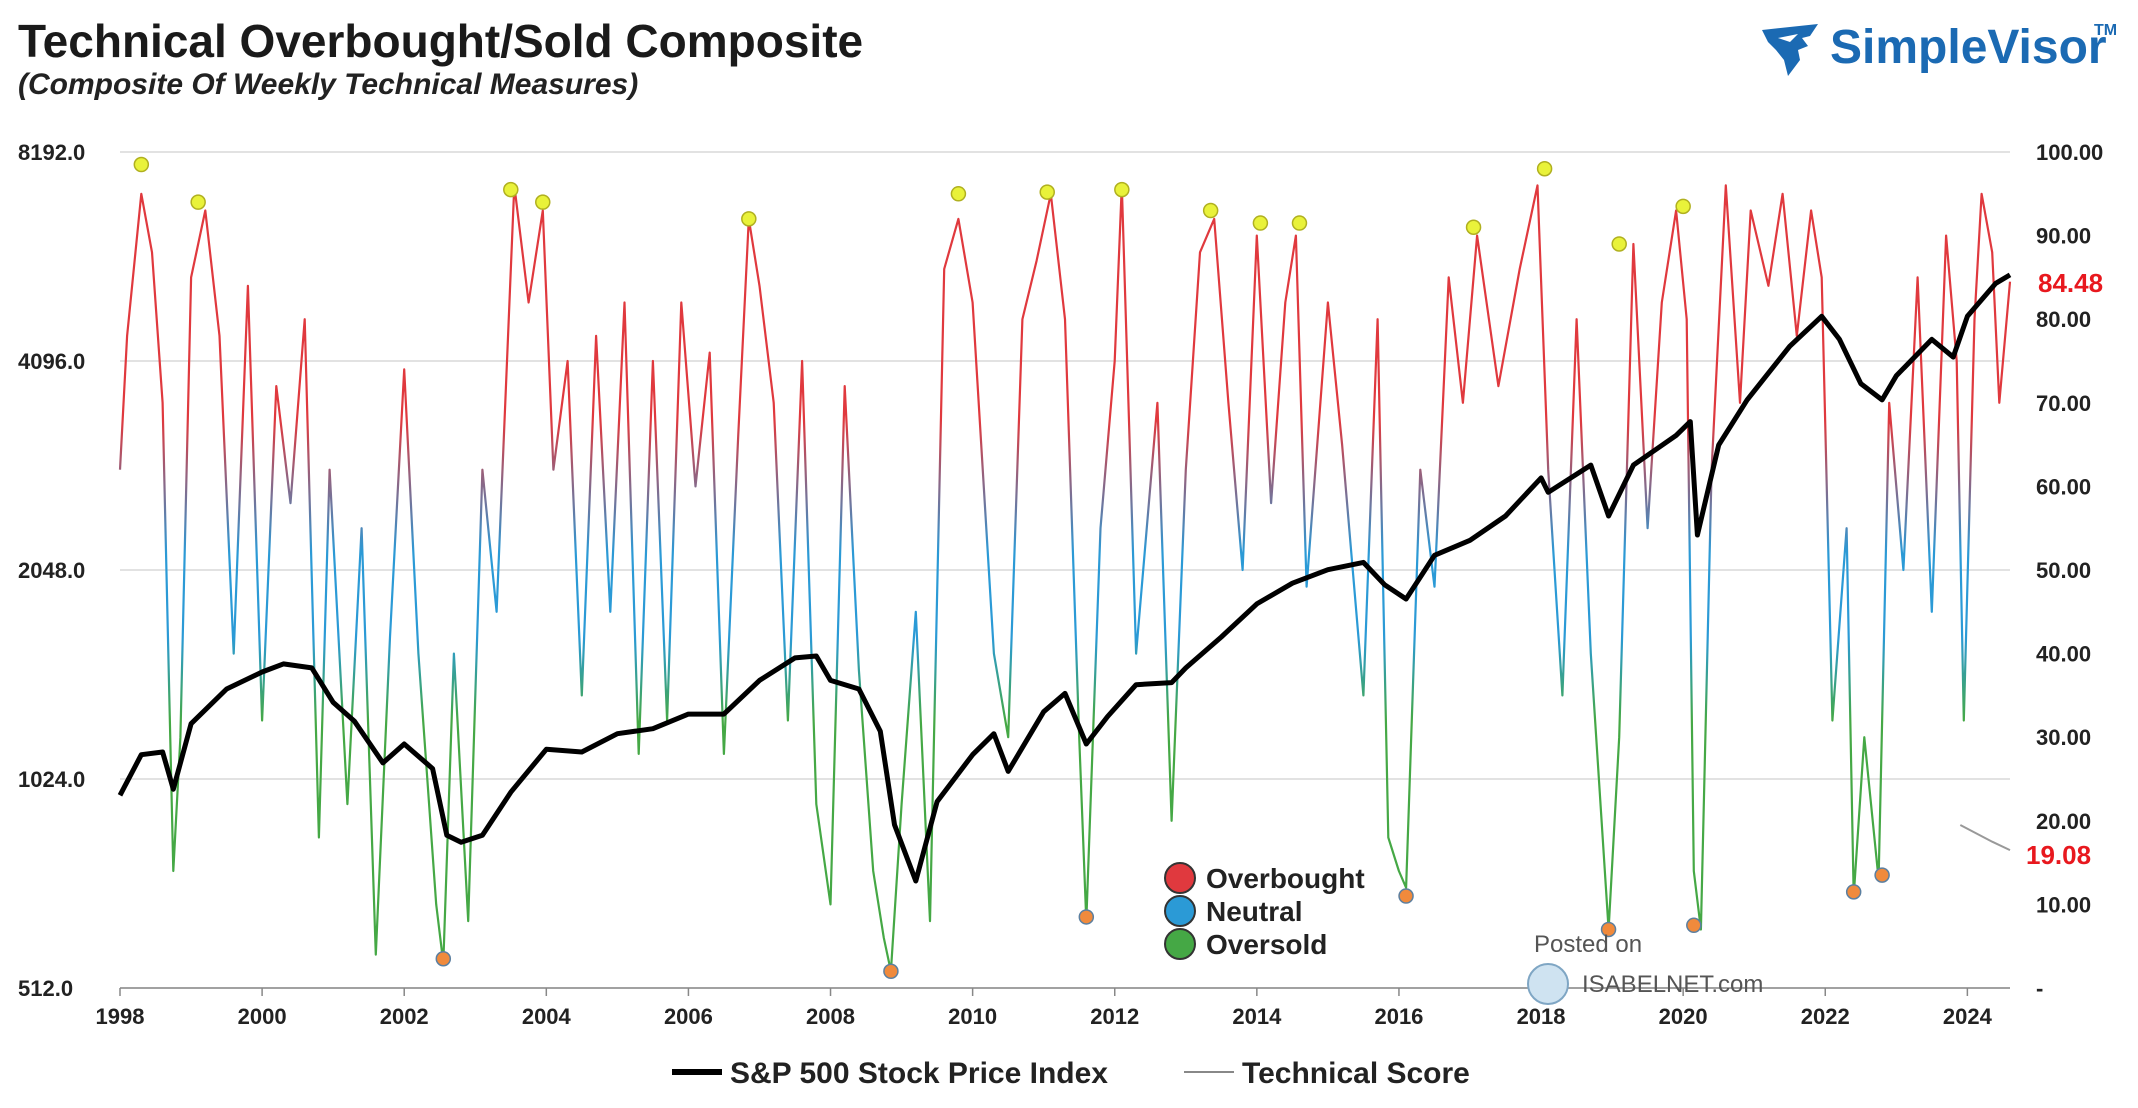 This screenshot has height=1108, width=2138. I want to click on globe-icon, so click(1548, 984).